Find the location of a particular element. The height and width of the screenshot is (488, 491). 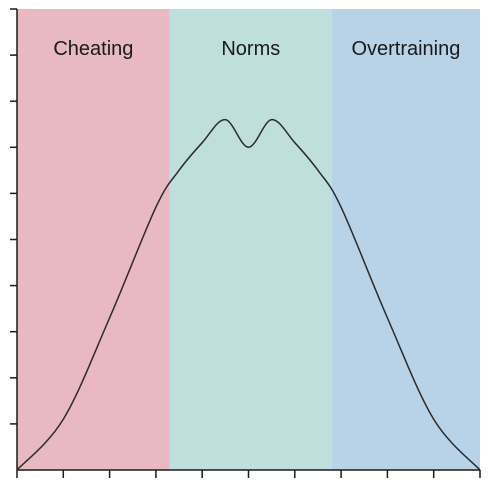

region-labels: Cheating Norms Overtraining is located at coordinates (256, 49).